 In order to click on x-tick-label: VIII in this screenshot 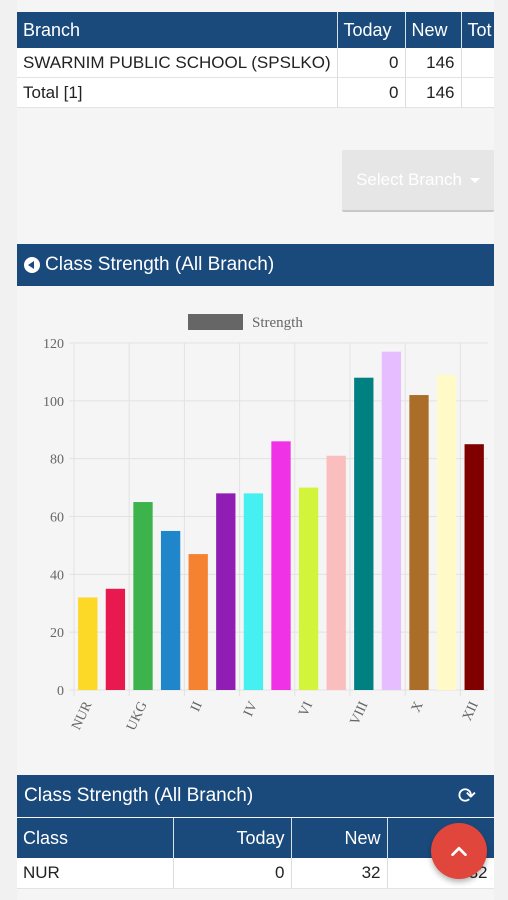, I will do `click(360, 713)`.